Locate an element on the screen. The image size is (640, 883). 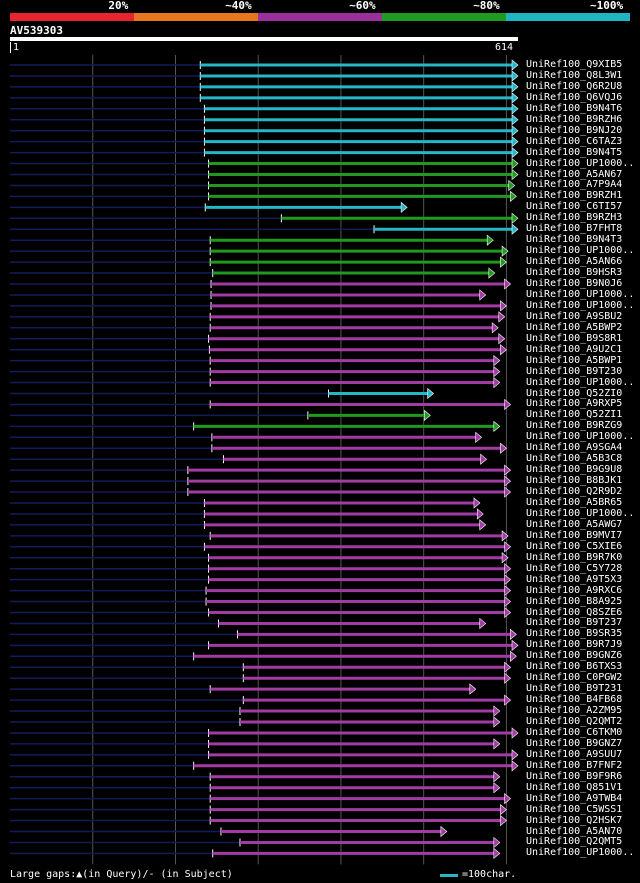
hit-label: UniRef100_B9HSR3 is located at coordinates (574, 273).